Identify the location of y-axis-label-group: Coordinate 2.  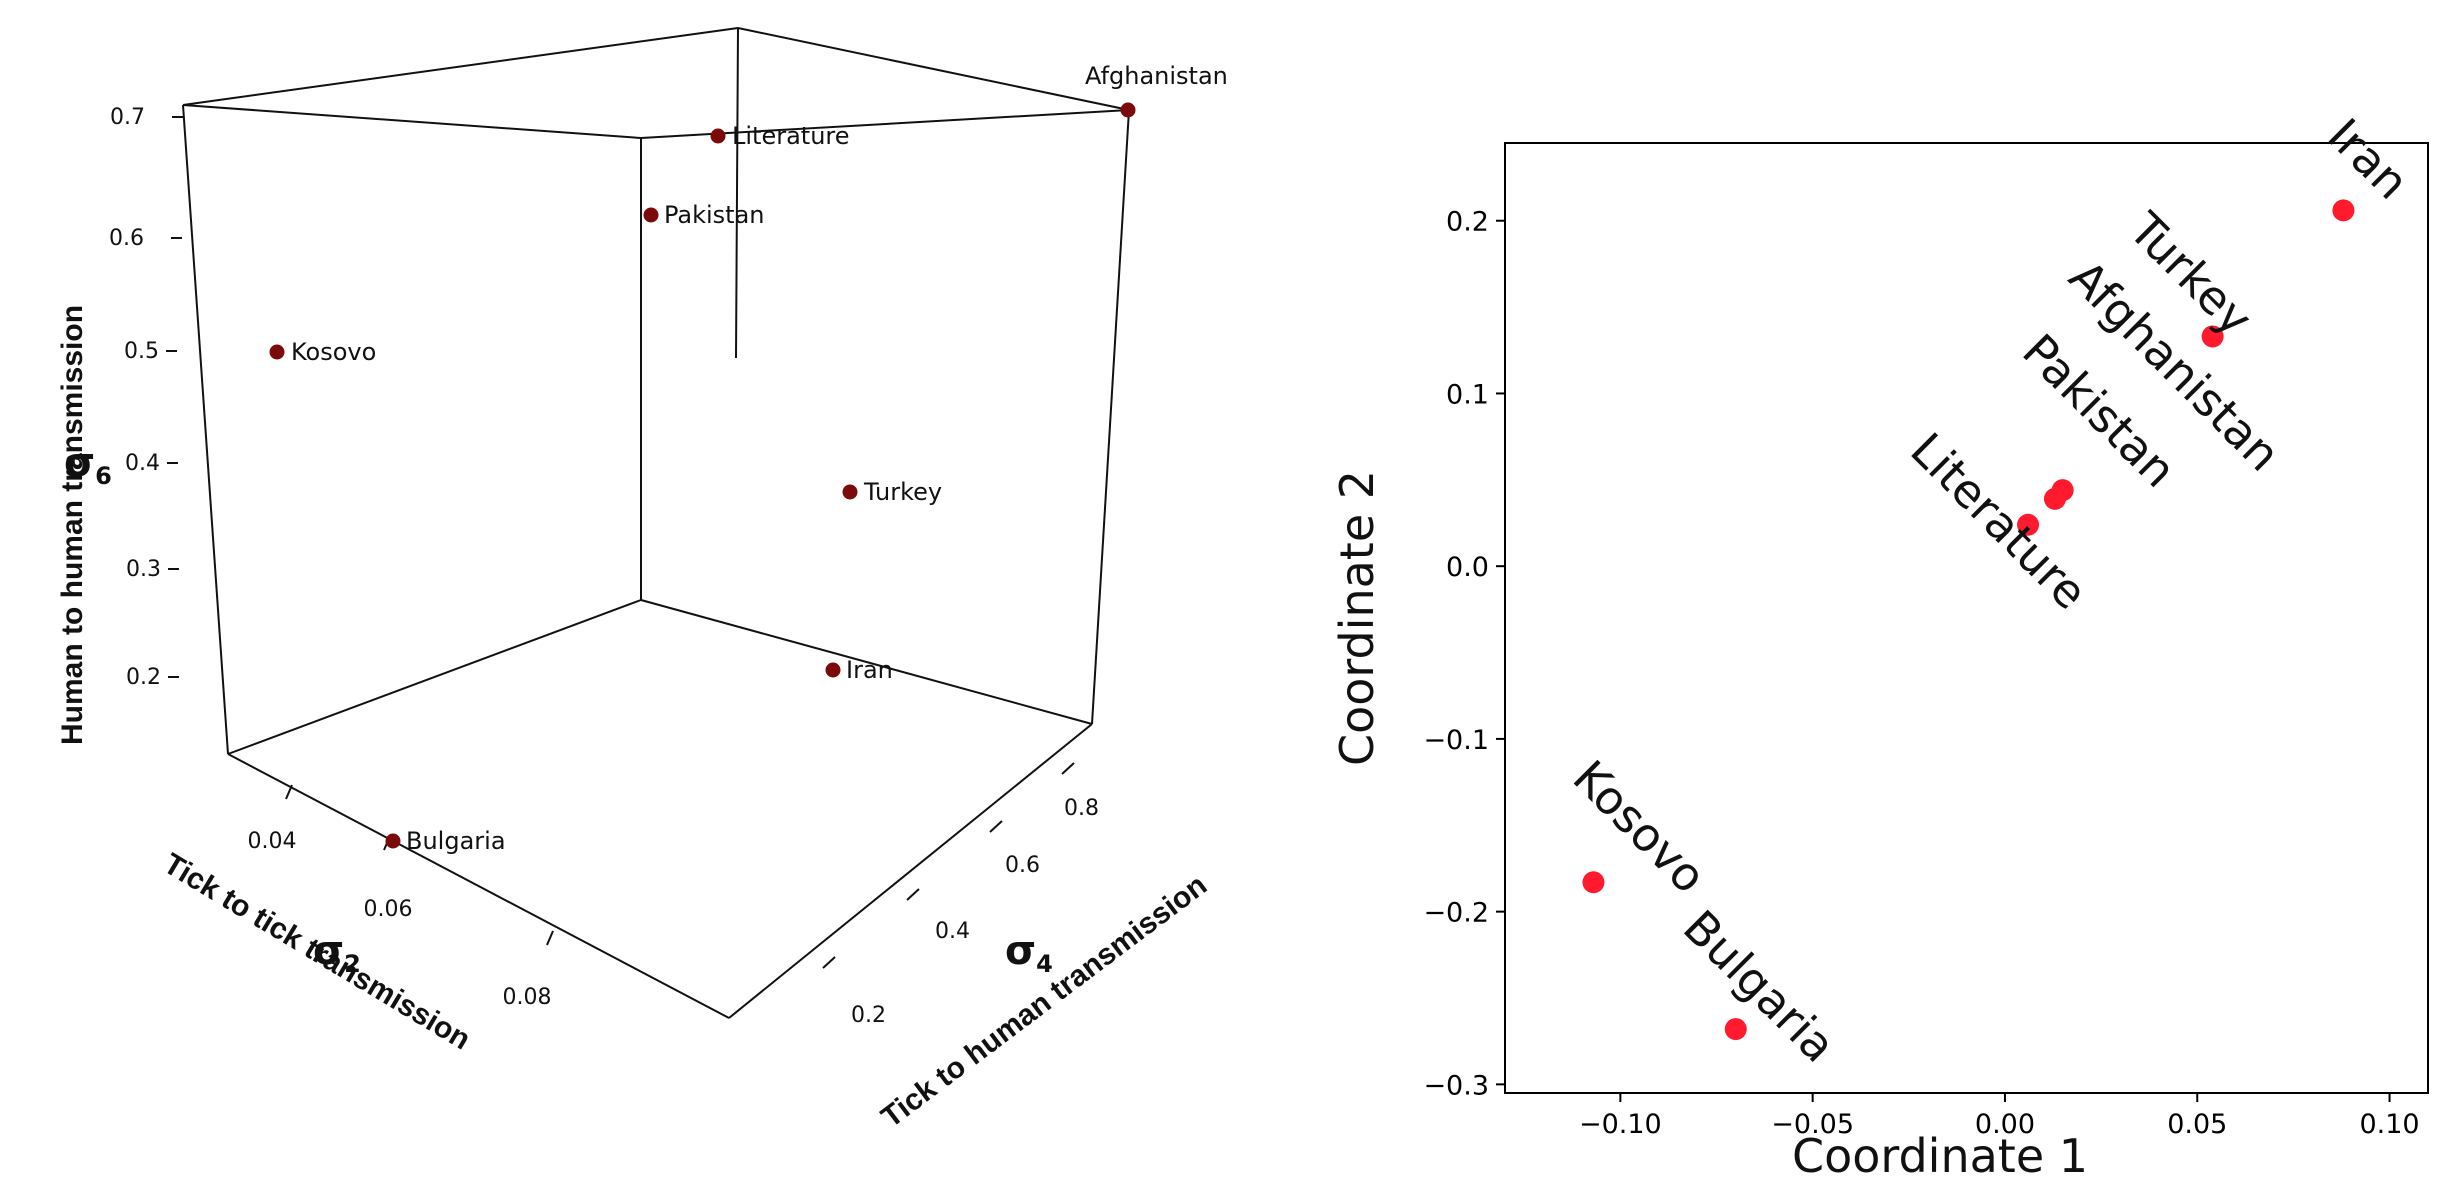
(1357, 618).